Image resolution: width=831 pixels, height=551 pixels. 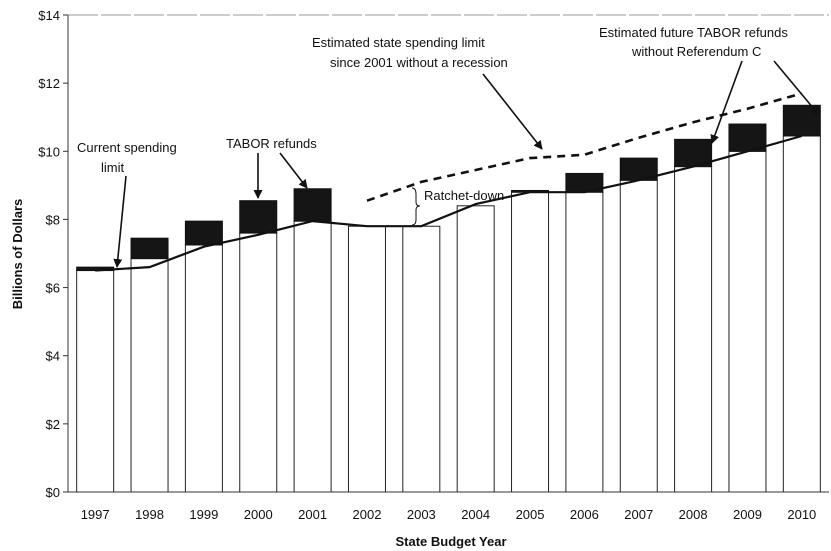 What do you see at coordinates (49, 15) in the screenshot?
I see `y-tick-label: $14` at bounding box center [49, 15].